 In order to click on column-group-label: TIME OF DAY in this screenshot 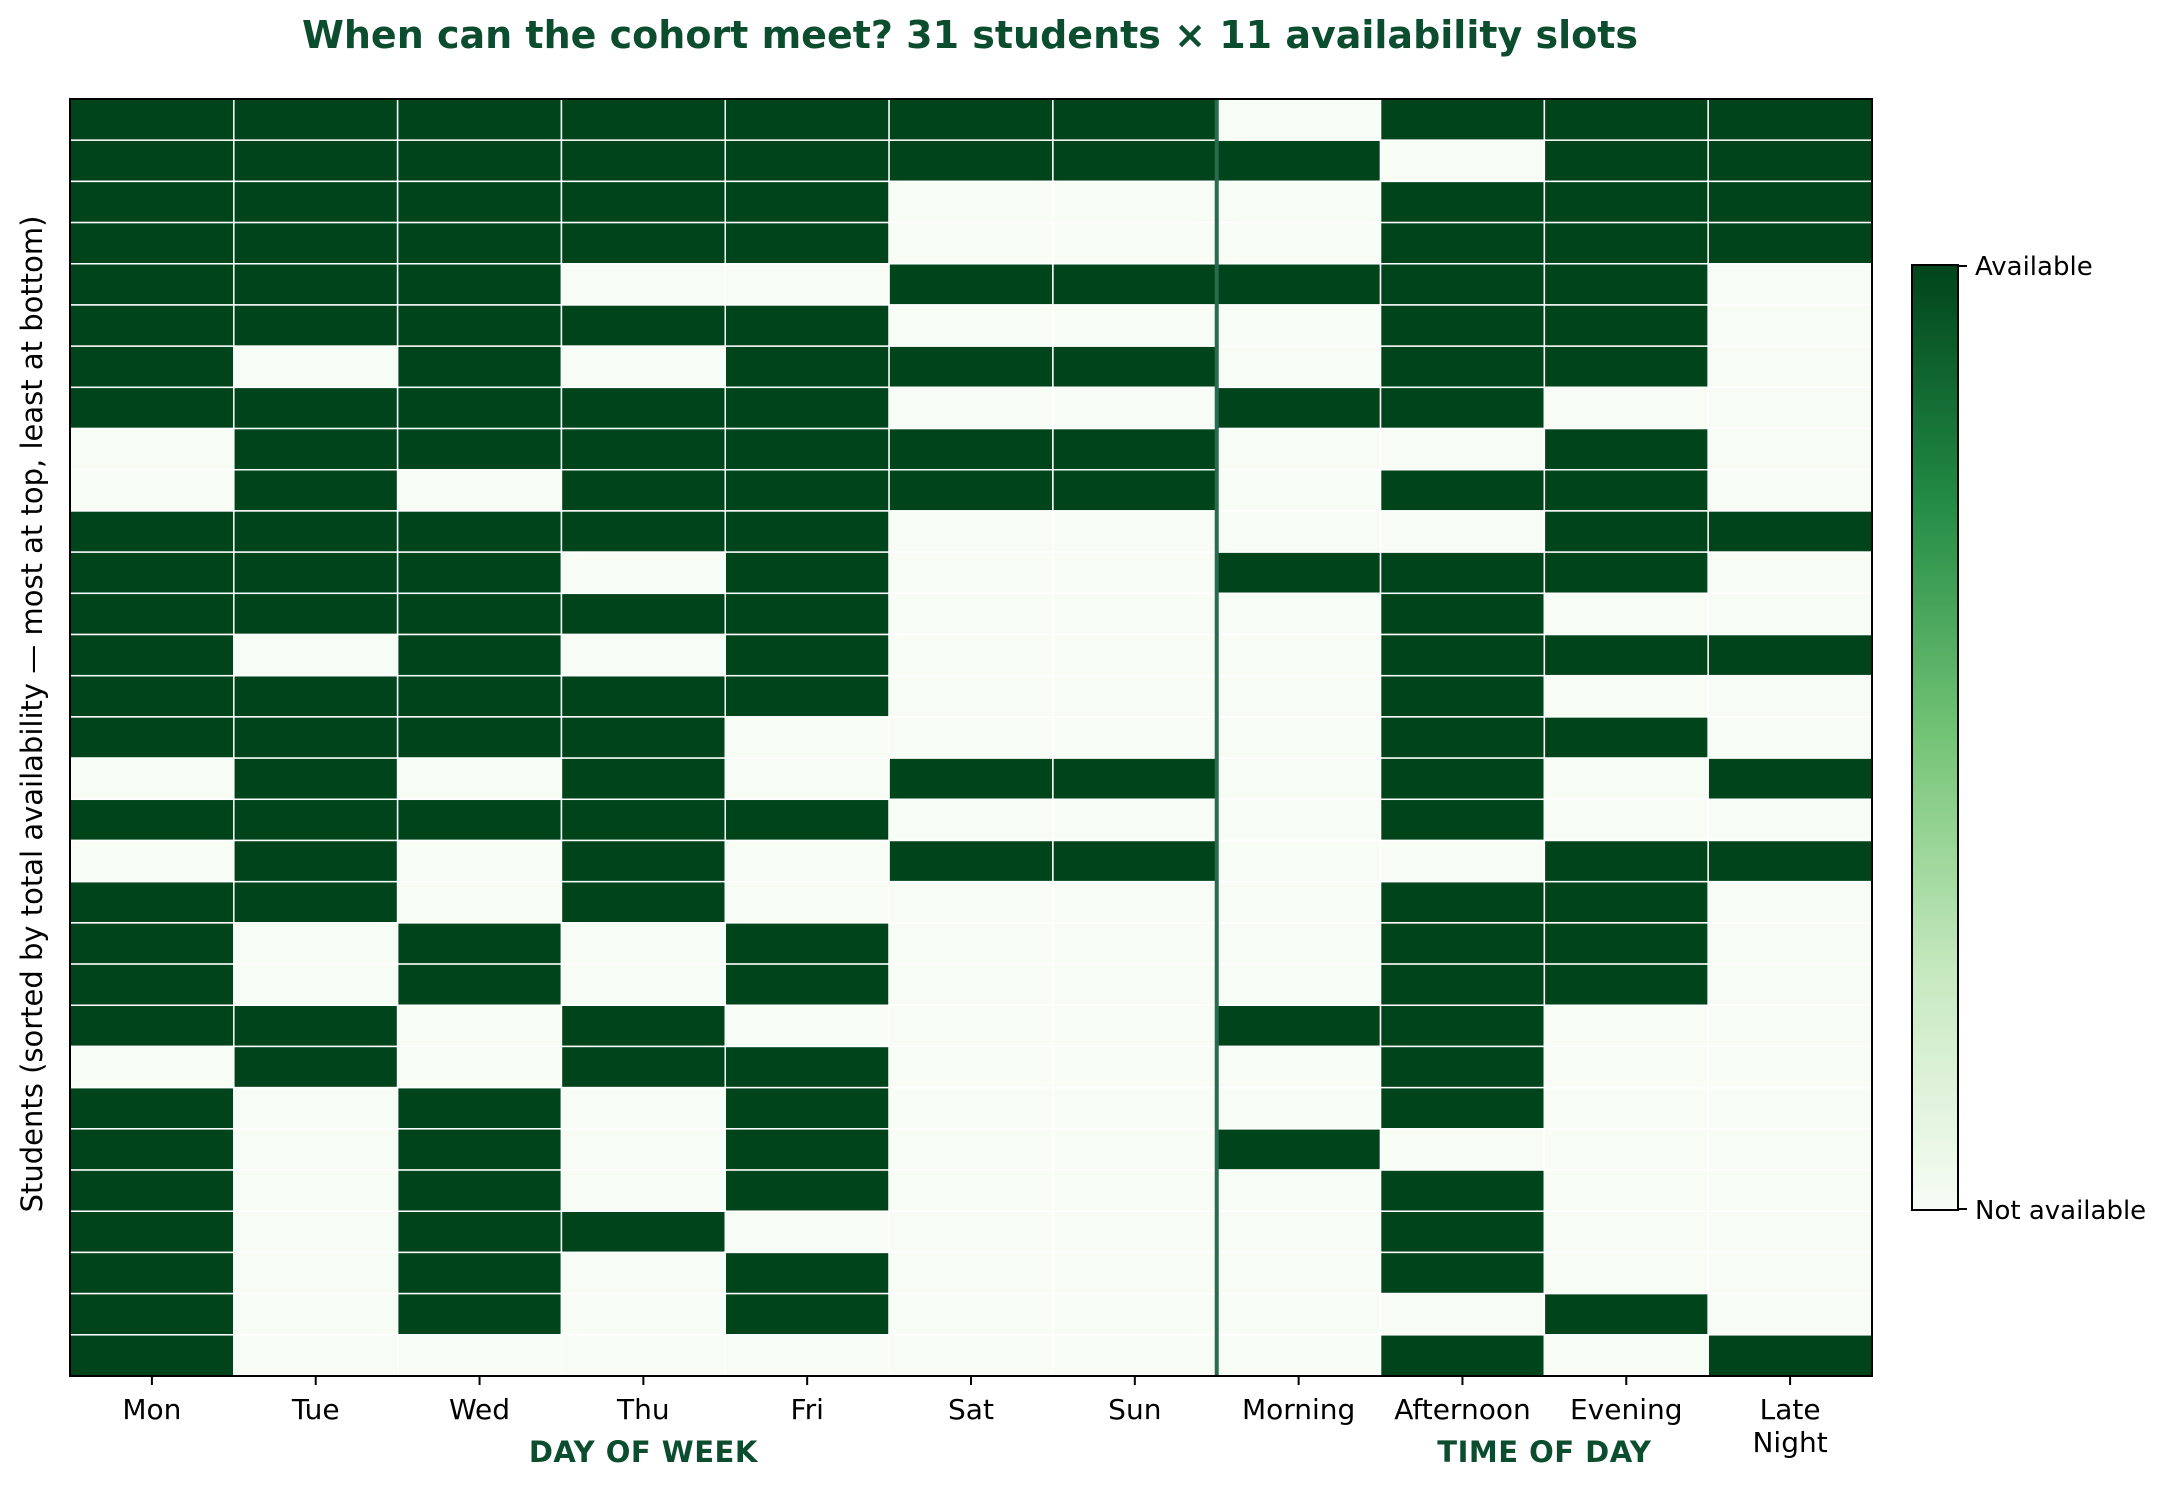, I will do `click(1544, 1452)`.